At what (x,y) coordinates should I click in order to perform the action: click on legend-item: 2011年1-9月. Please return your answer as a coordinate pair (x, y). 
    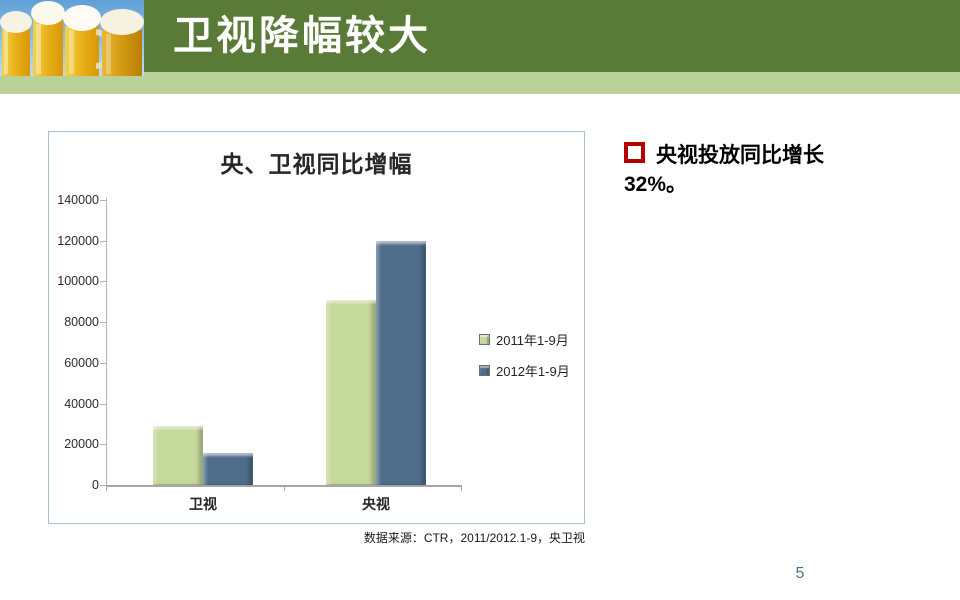
    Looking at the image, I should click on (524, 339).